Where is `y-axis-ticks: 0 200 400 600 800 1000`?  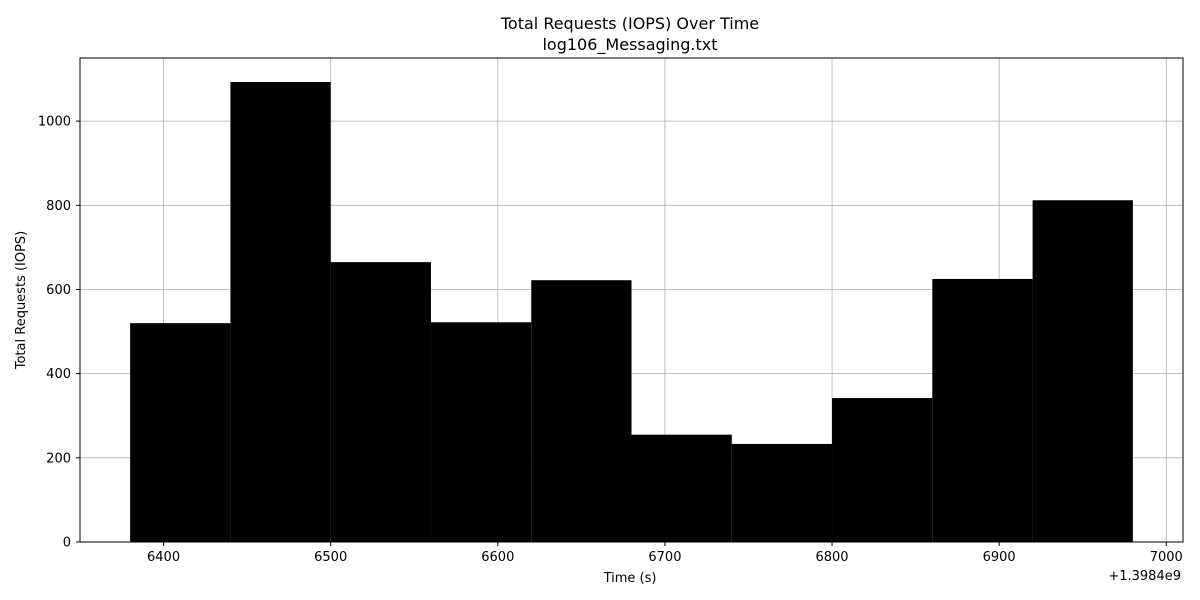
y-axis-ticks: 0 200 400 600 800 1000 is located at coordinates (59, 333).